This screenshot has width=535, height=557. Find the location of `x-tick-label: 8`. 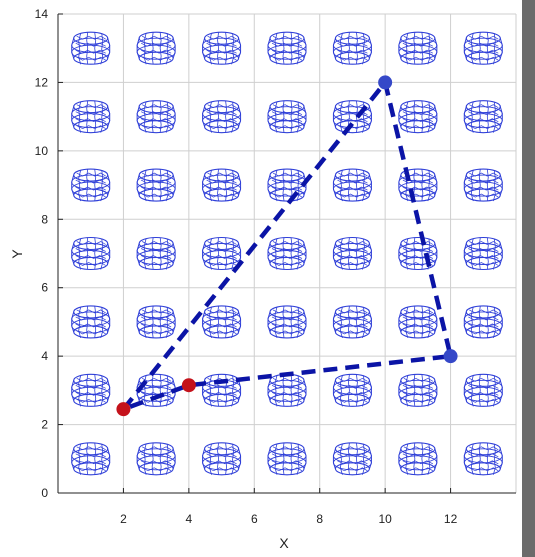

x-tick-label: 8 is located at coordinates (319, 519).